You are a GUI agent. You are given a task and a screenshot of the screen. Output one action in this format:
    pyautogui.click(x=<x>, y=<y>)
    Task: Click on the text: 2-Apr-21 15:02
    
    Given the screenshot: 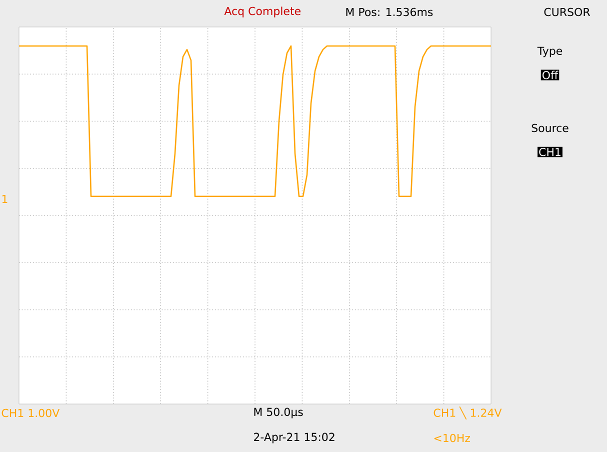 What is the action you would take?
    pyautogui.click(x=294, y=438)
    